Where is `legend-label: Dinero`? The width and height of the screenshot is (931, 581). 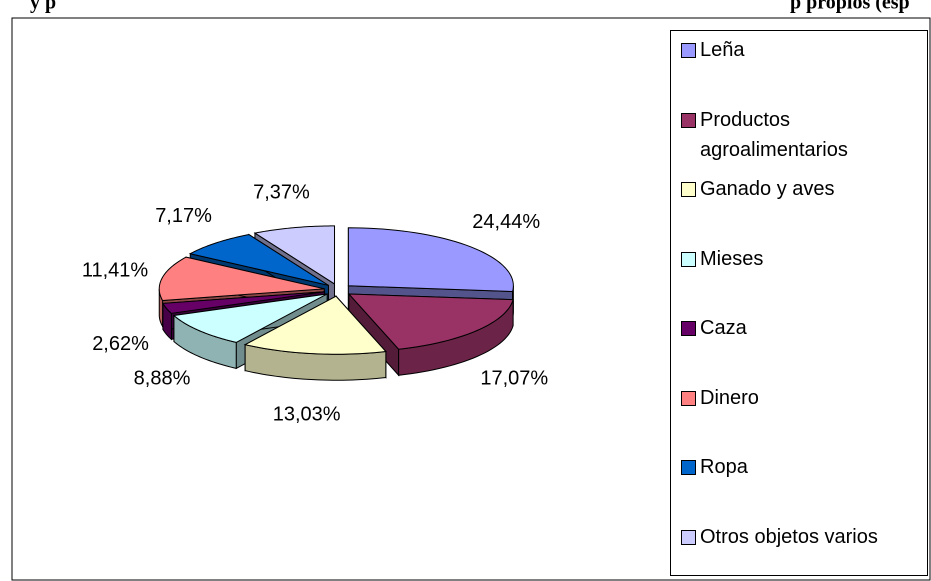
legend-label: Dinero is located at coordinates (729, 397).